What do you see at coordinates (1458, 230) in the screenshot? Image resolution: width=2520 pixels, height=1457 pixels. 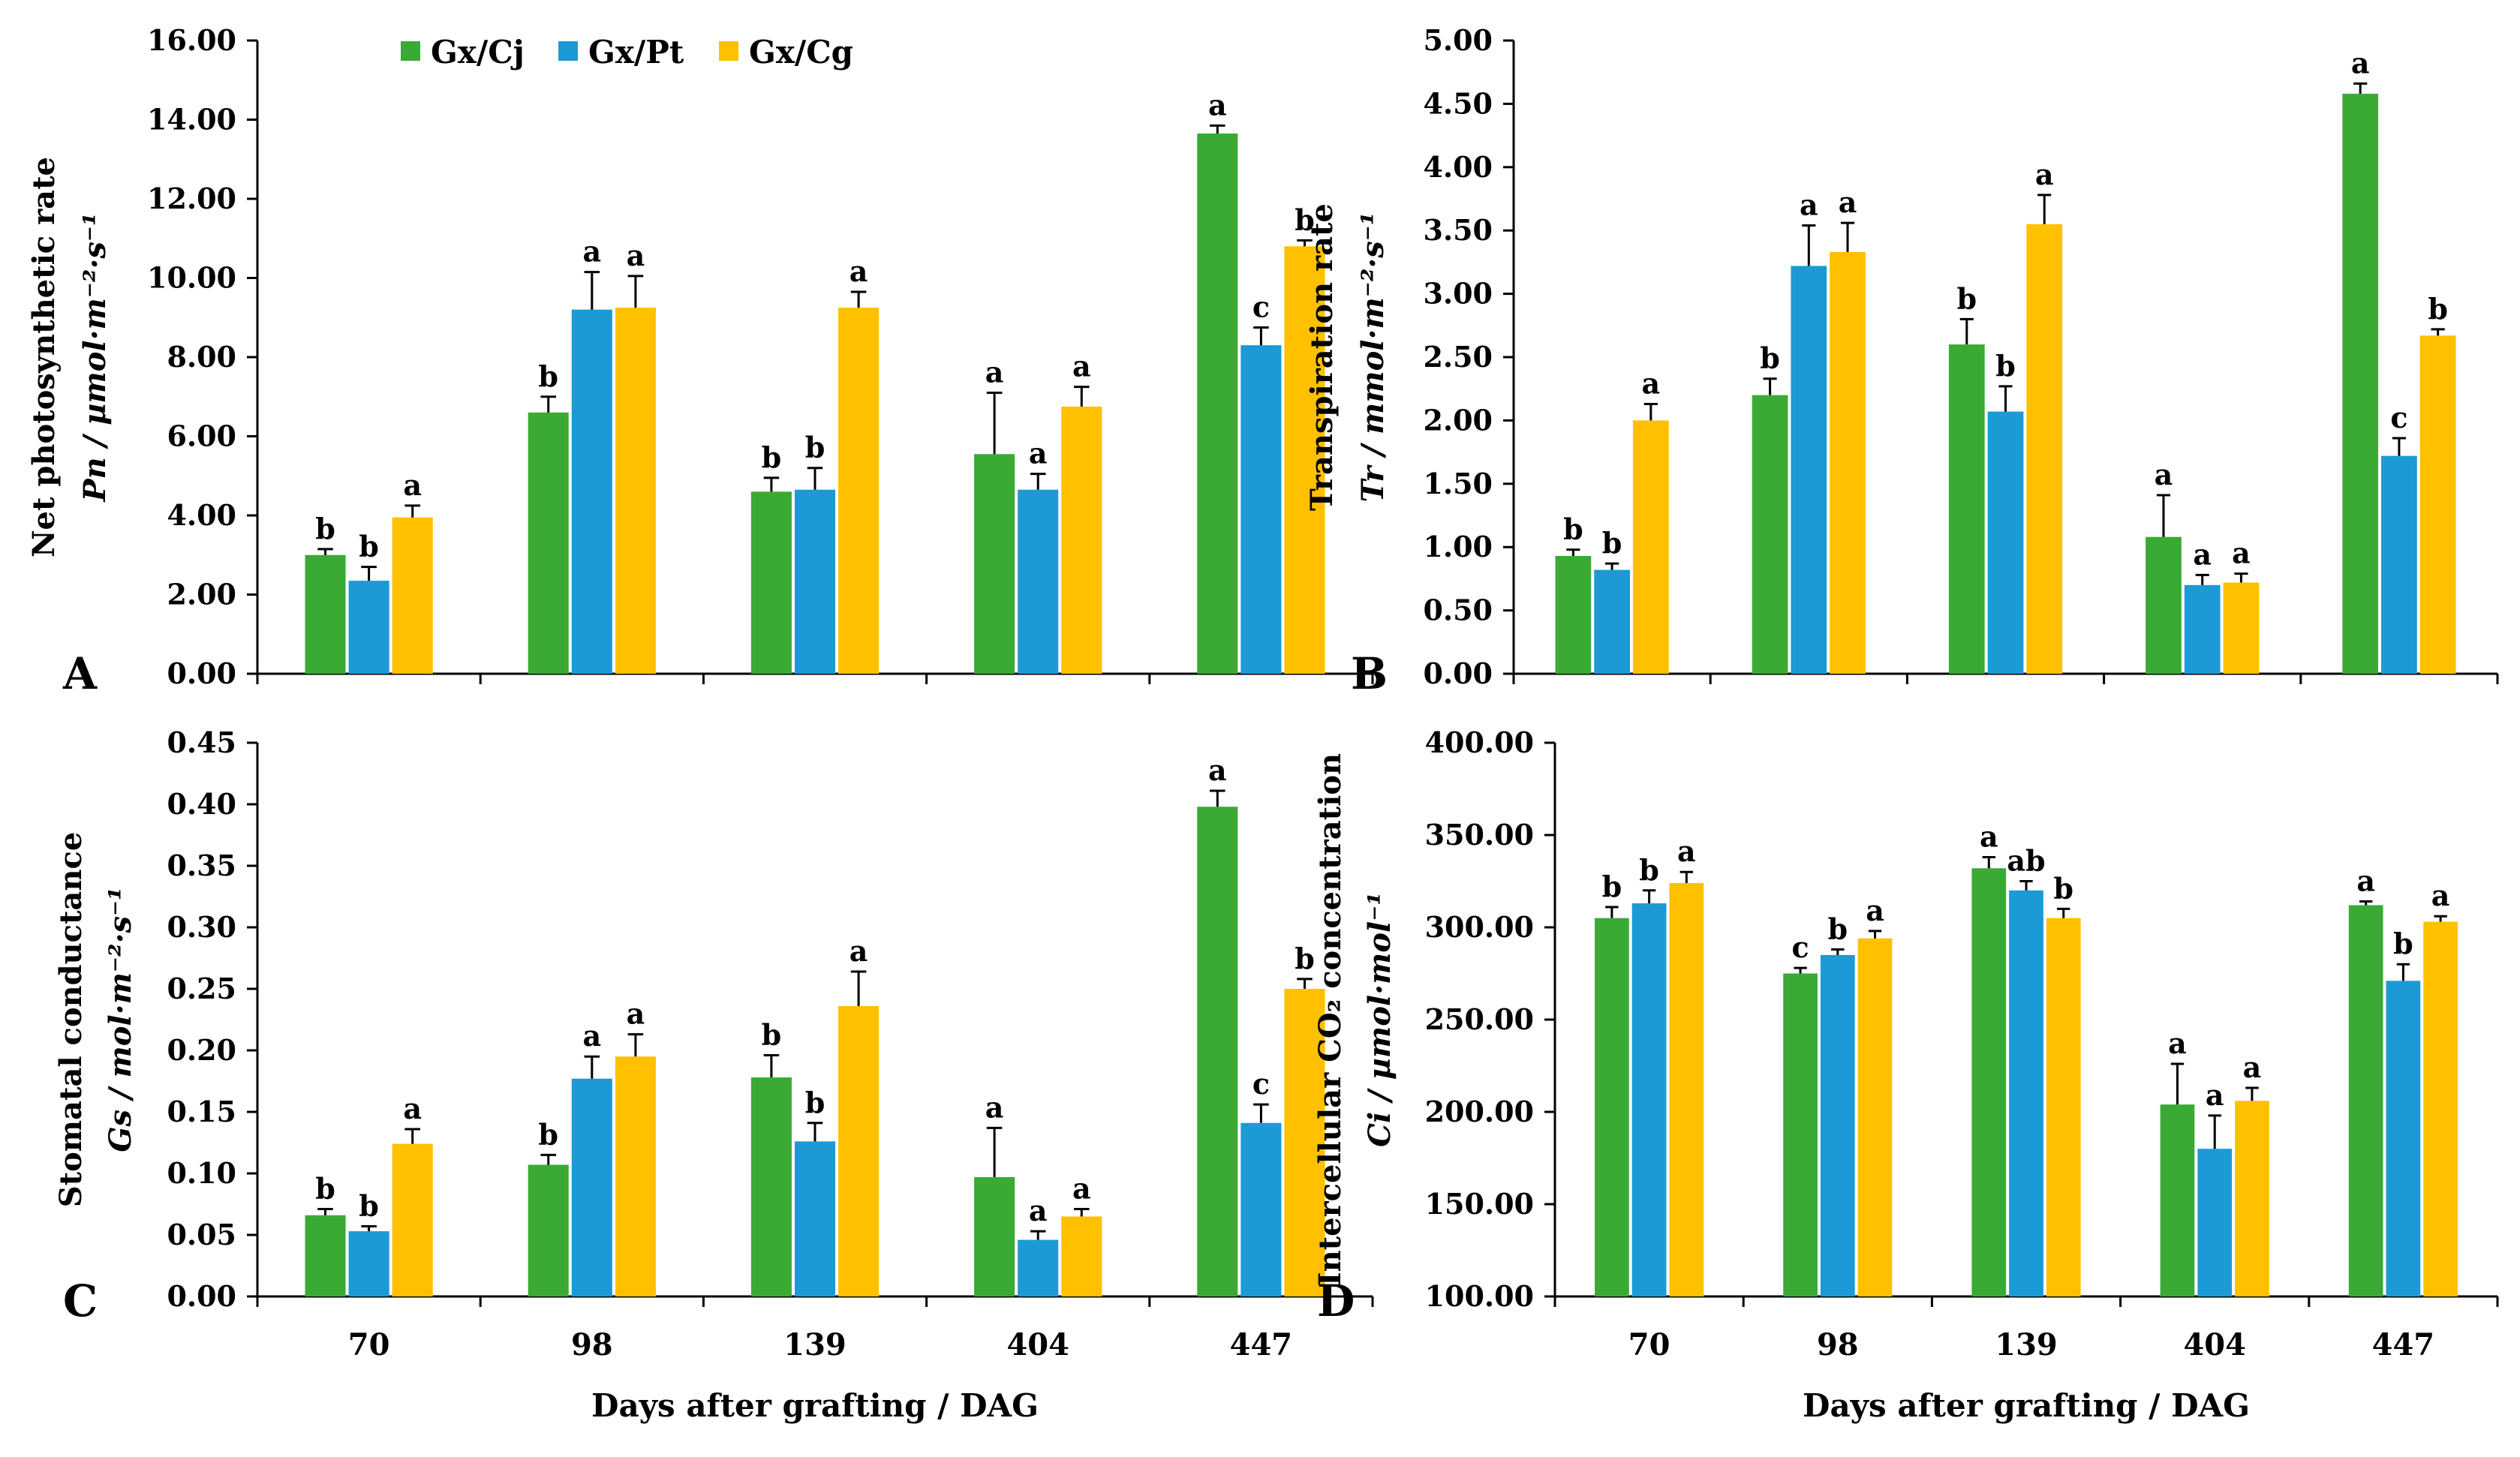 I see `y-tick-label: 3.50` at bounding box center [1458, 230].